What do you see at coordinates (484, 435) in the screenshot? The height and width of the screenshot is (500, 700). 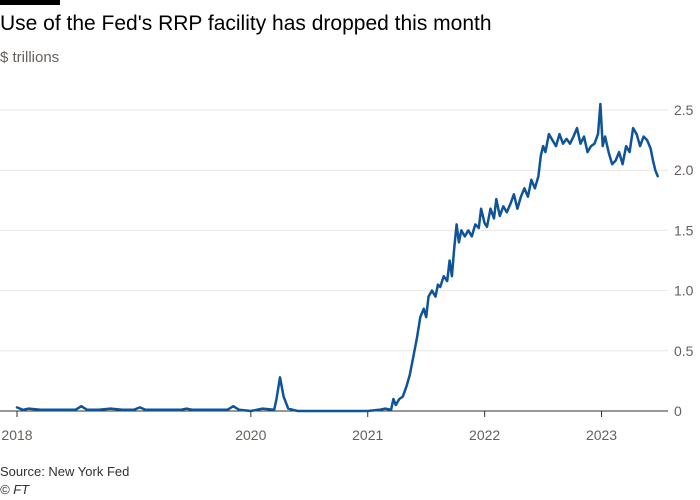 I see `x-tick-label: 2022` at bounding box center [484, 435].